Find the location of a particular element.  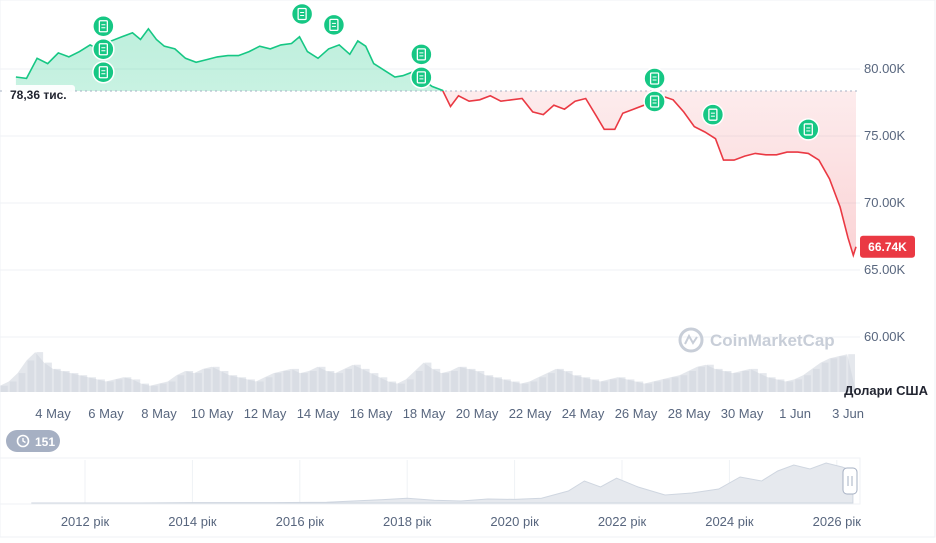

y-tick-label: 70.00K is located at coordinates (885, 202).